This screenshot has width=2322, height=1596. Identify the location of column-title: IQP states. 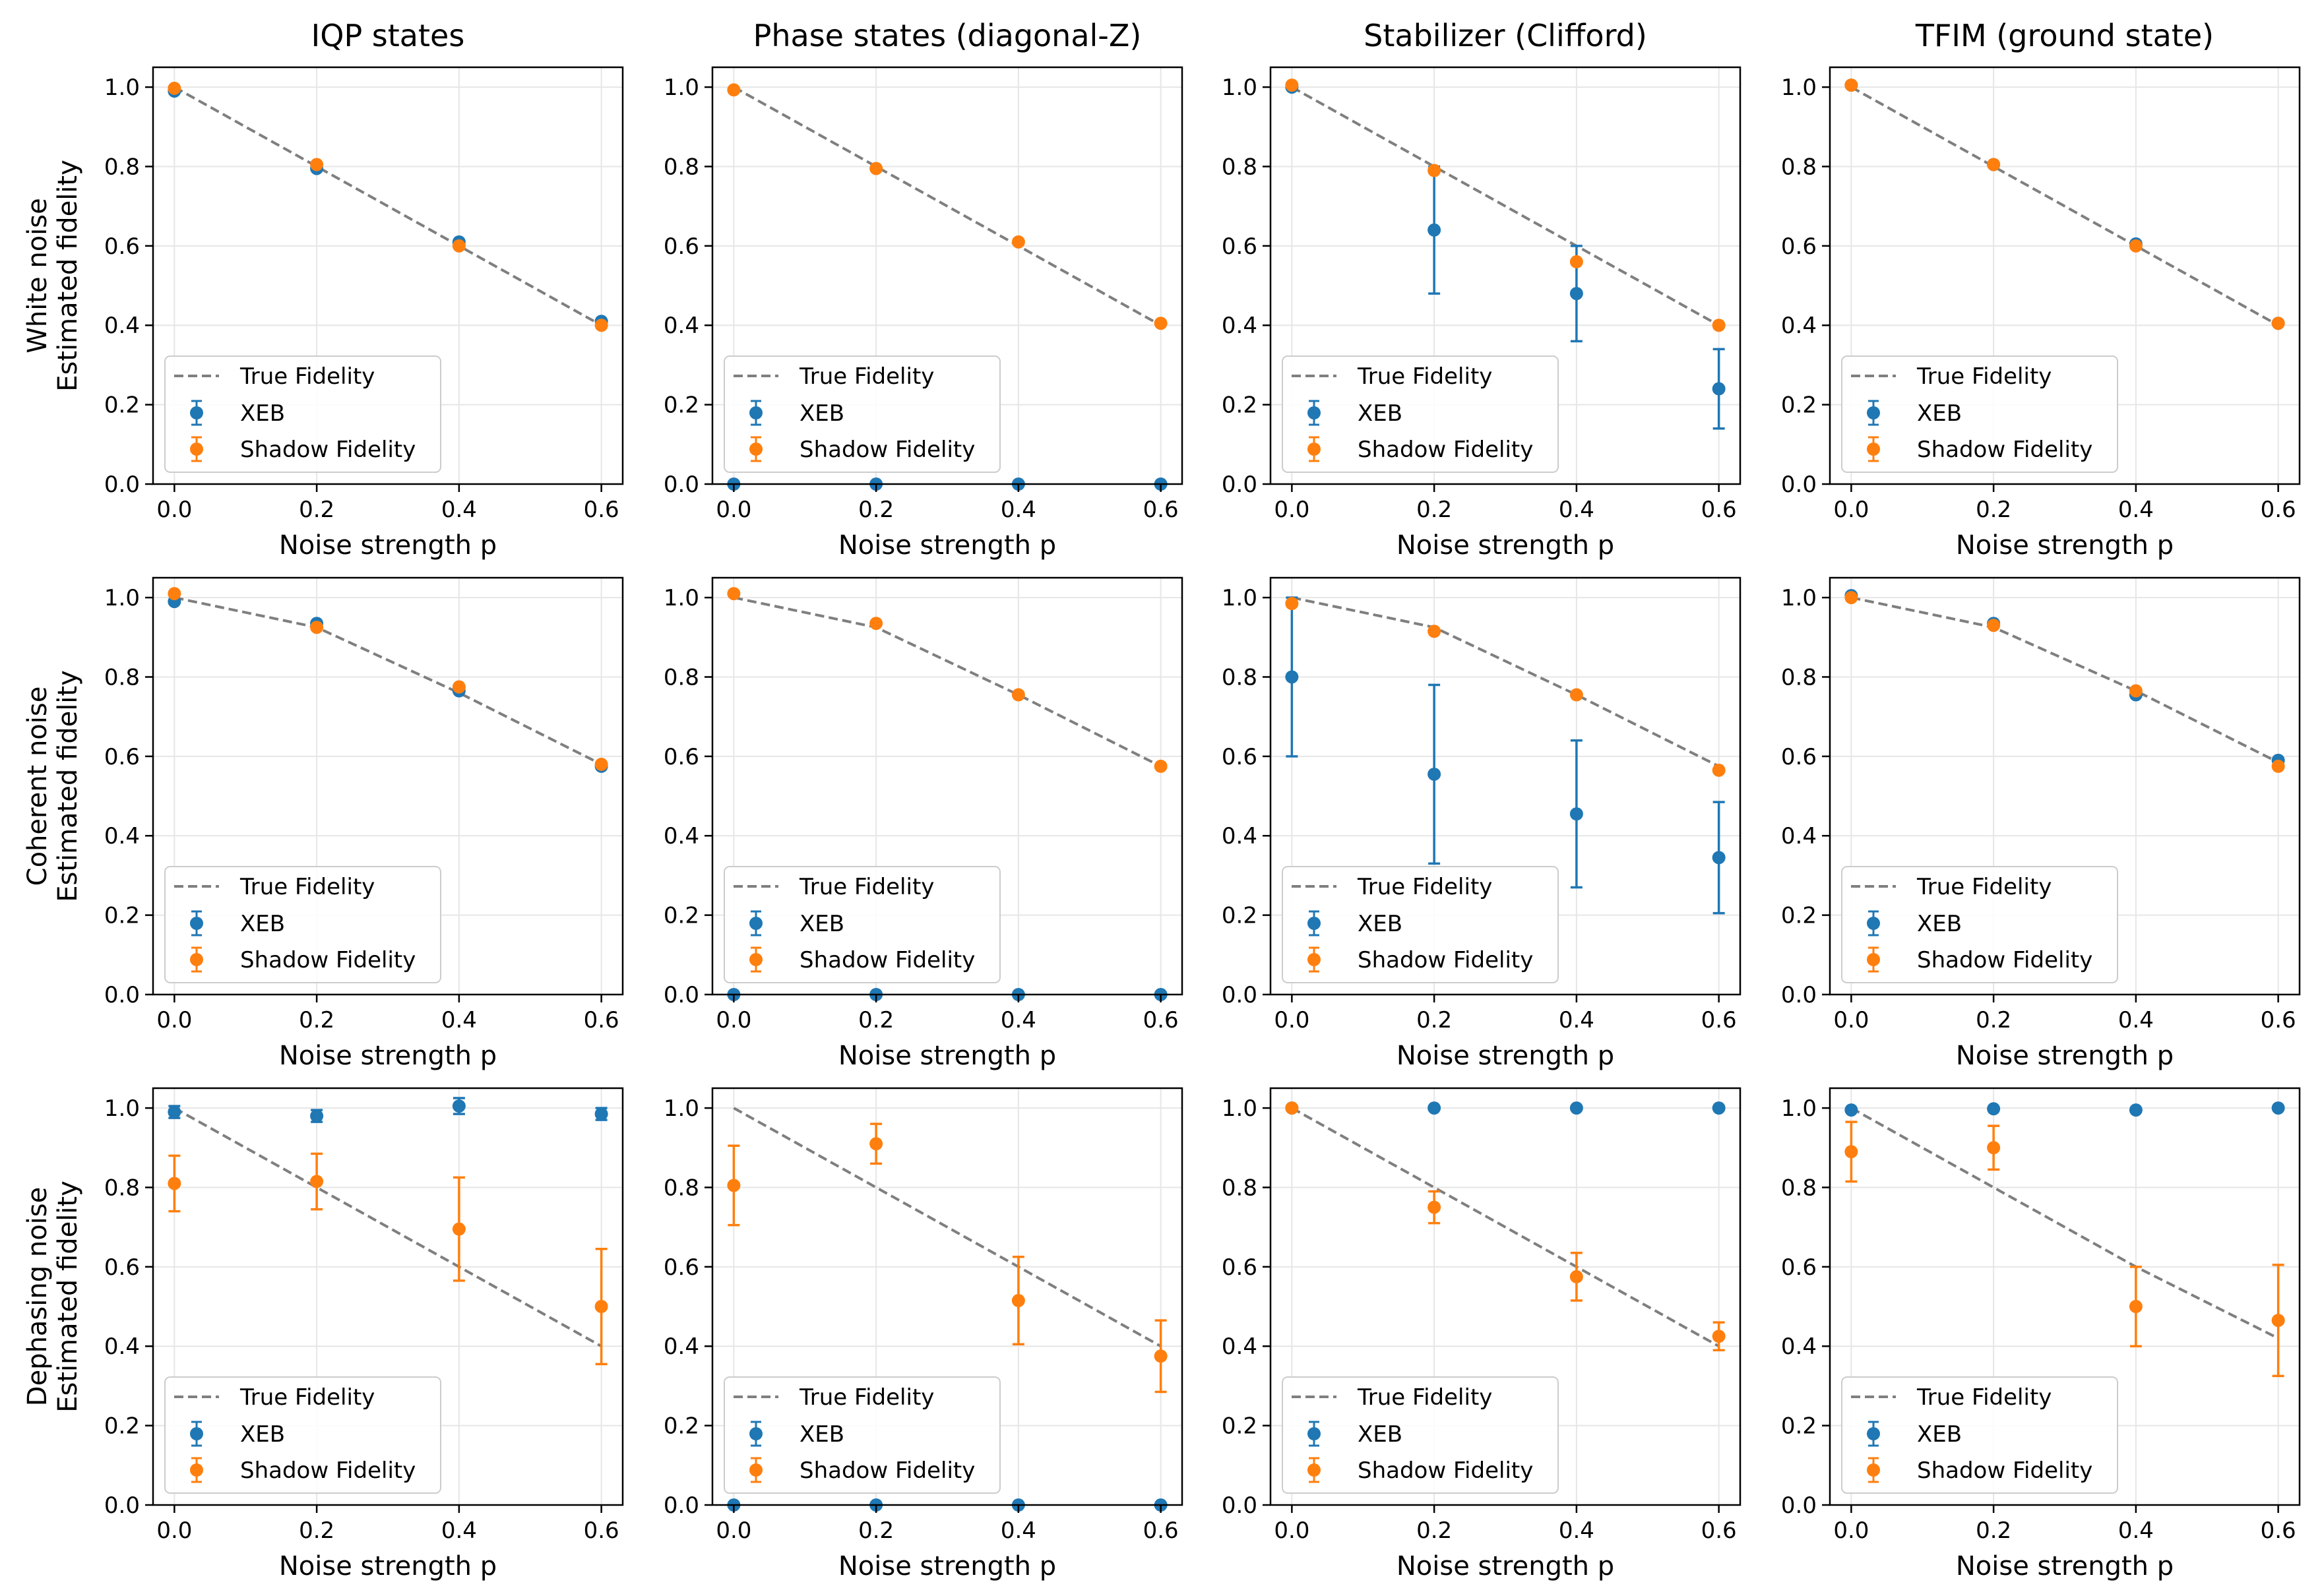
(388, 35).